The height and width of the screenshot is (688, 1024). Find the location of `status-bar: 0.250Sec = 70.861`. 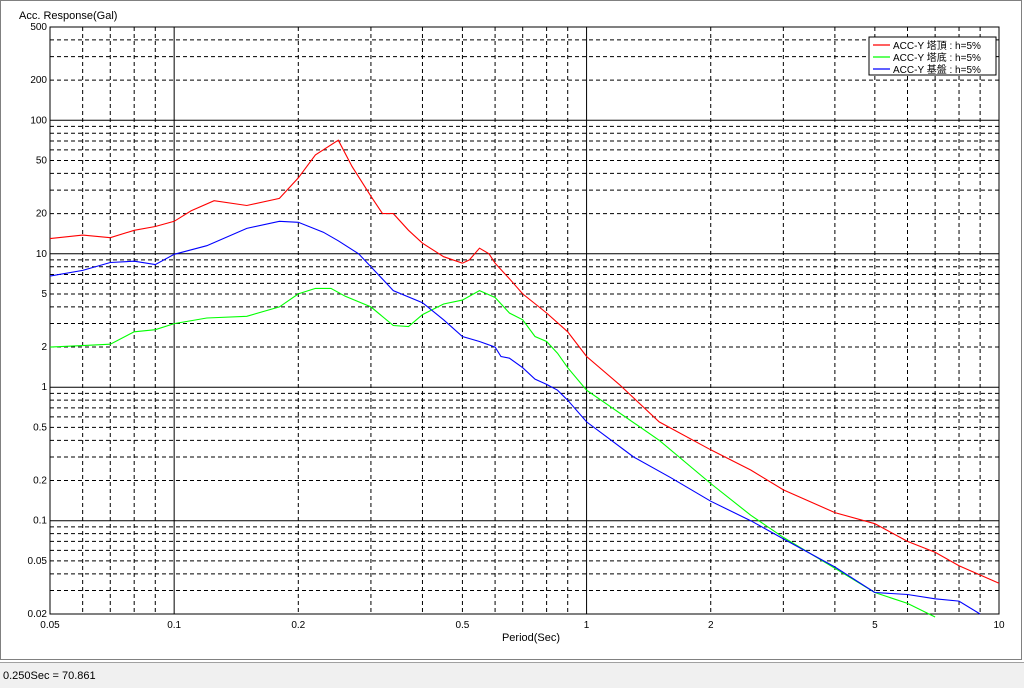

status-bar: 0.250Sec = 70.861 is located at coordinates (512, 675).